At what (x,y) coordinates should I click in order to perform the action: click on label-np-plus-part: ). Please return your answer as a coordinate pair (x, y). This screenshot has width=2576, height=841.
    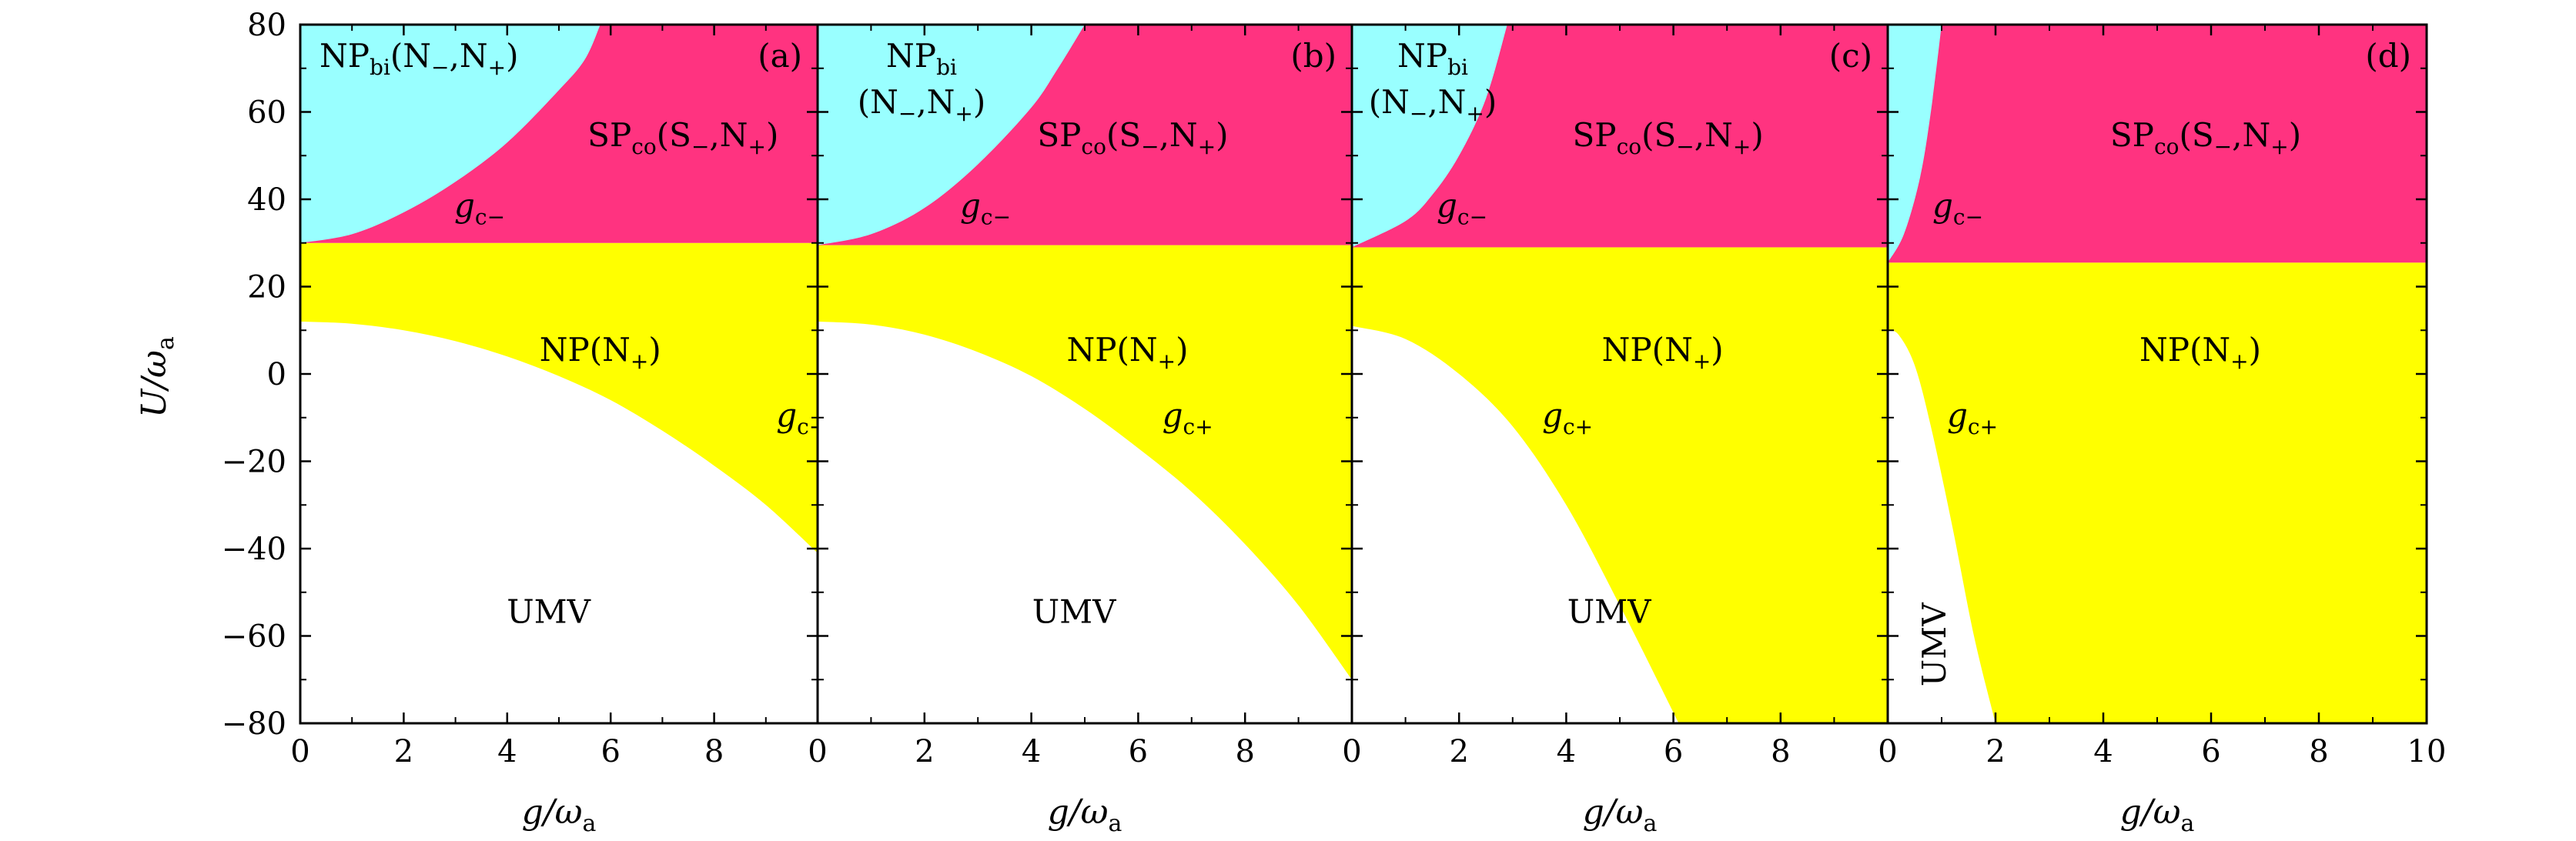
    Looking at the image, I should click on (655, 350).